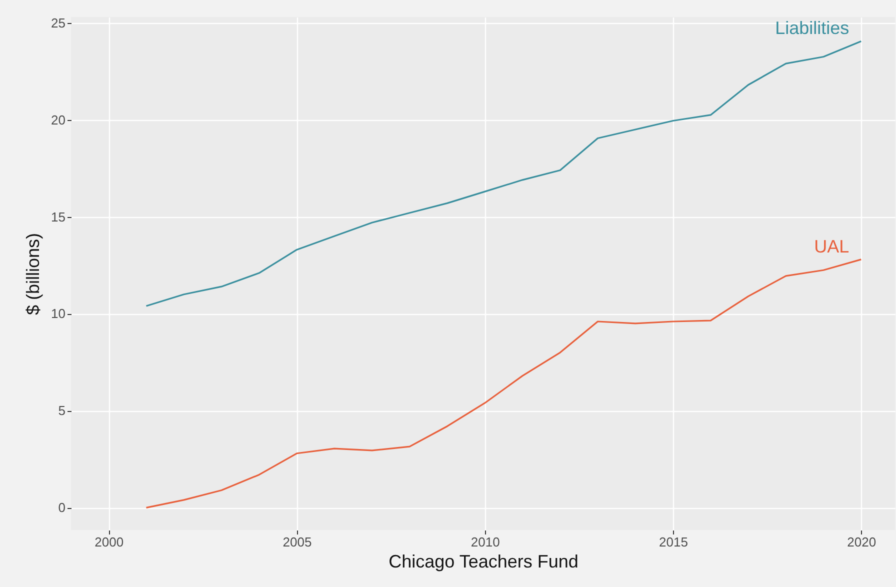 The width and height of the screenshot is (896, 587). I want to click on y-tick-label: 0, so click(62, 508).